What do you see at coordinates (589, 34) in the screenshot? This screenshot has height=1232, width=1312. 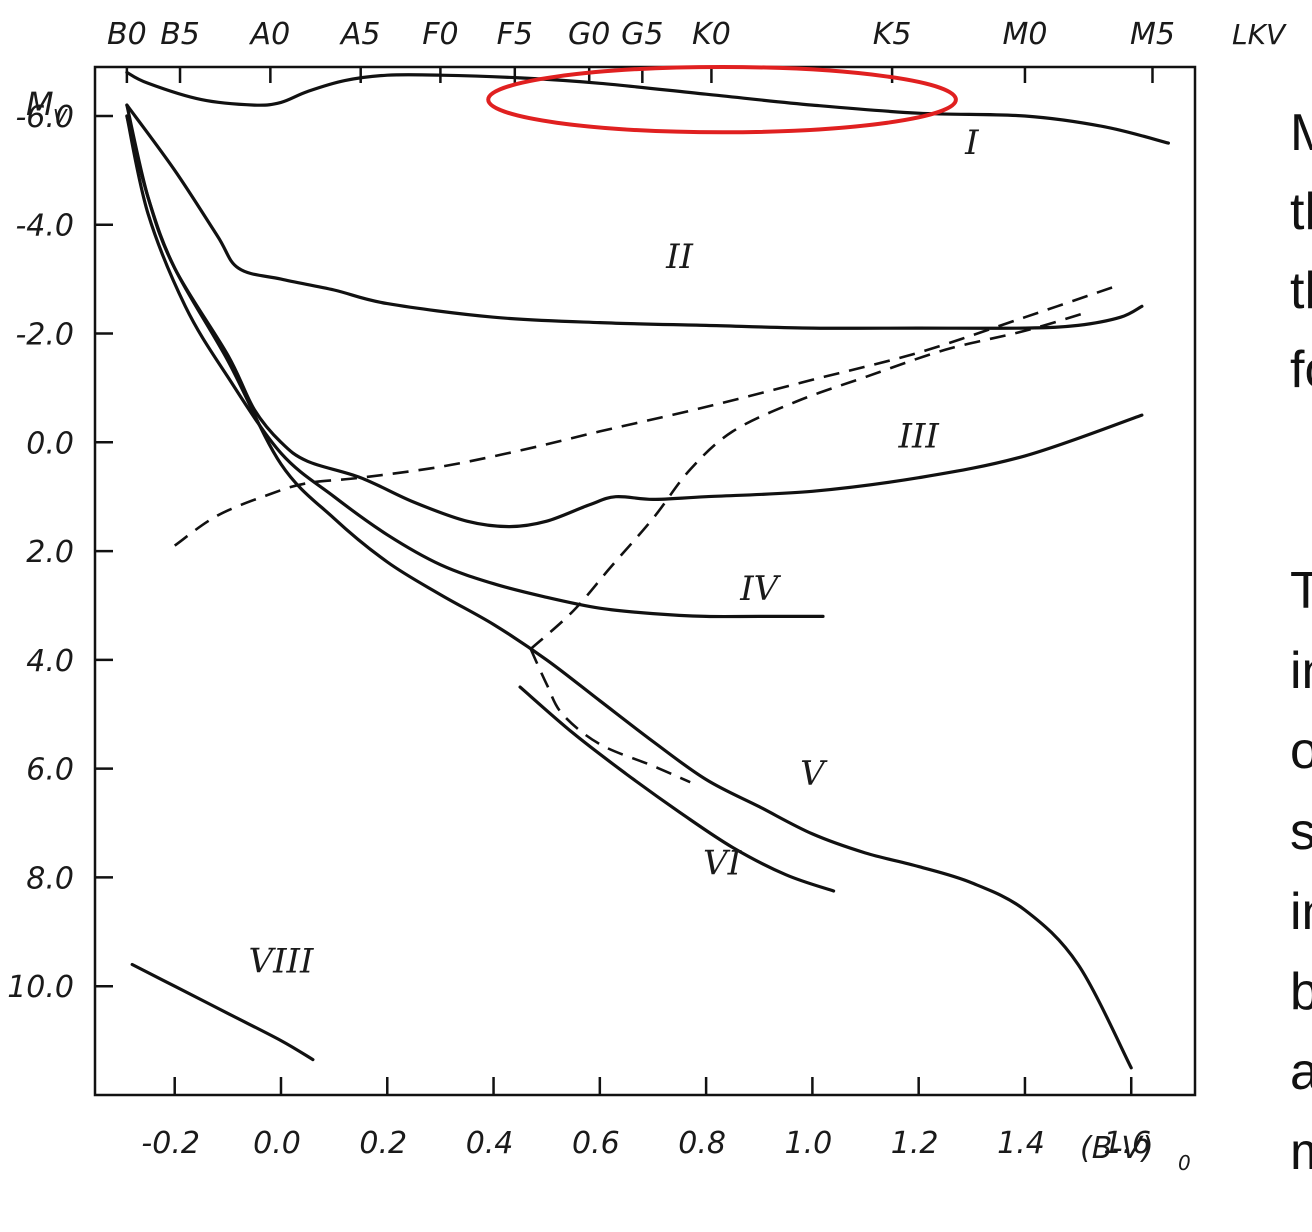 I see `spectral-type-label: G0` at bounding box center [589, 34].